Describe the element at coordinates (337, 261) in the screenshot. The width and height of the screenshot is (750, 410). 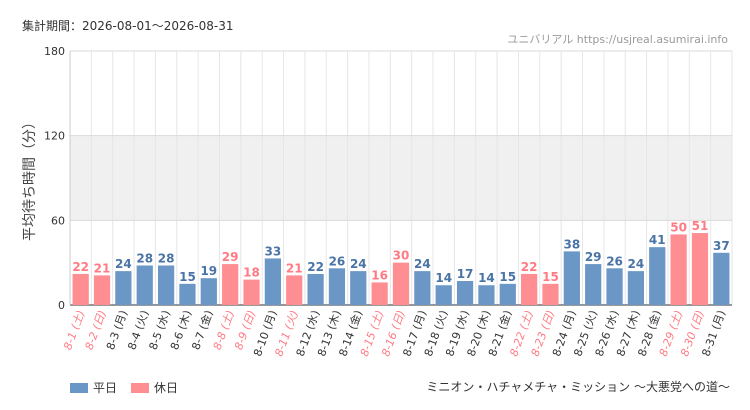
I see `value-label-13: 26` at that location.